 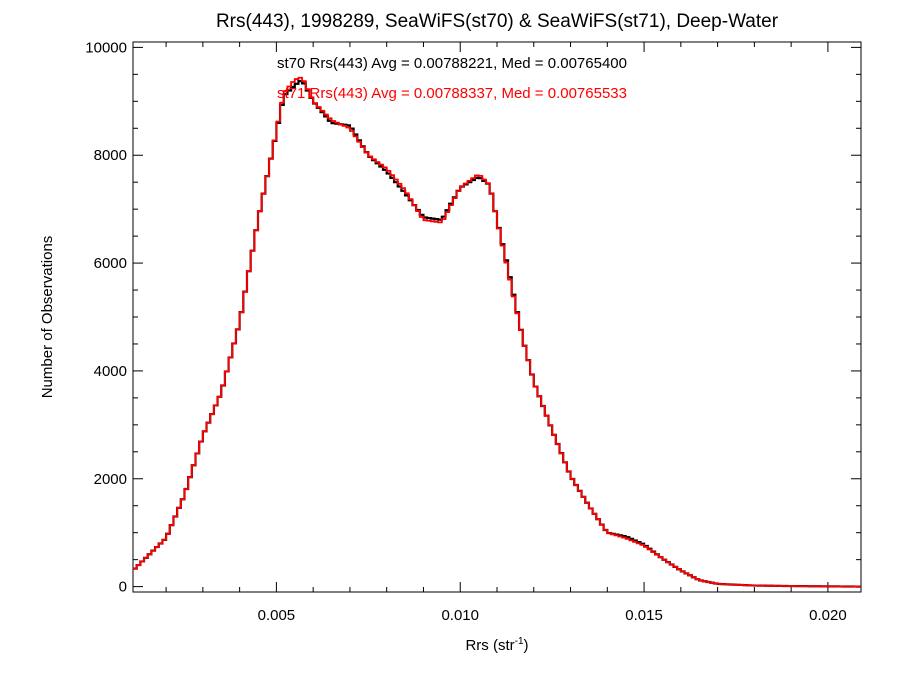 I want to click on y-tick-label: 2000, so click(x=110, y=479).